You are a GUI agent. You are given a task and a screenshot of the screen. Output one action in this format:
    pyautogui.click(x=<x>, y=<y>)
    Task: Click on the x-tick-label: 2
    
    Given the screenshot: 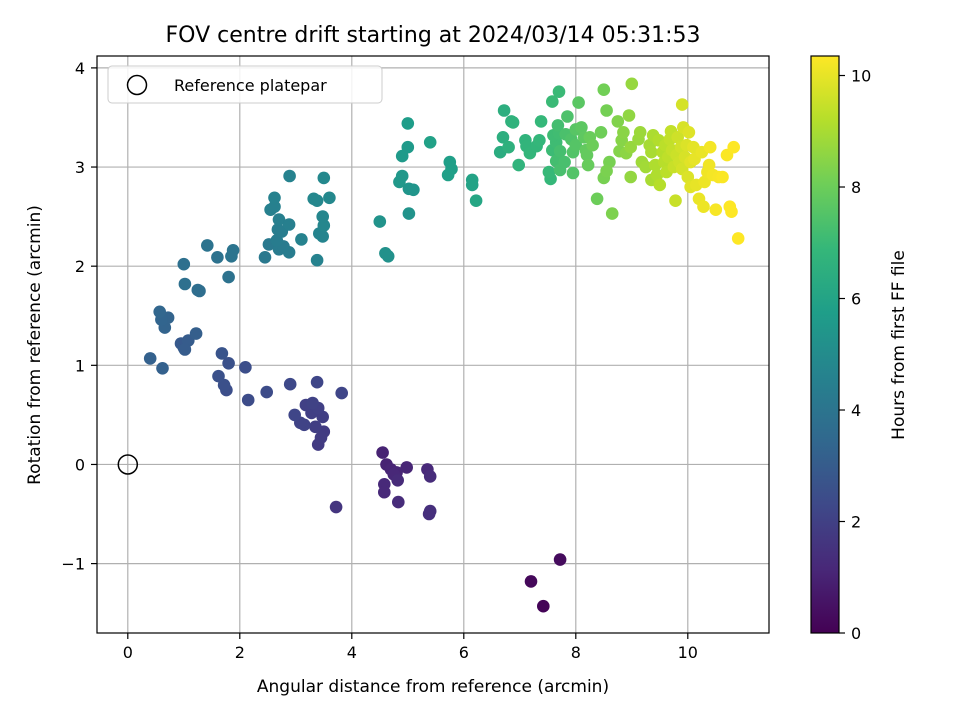 What is the action you would take?
    pyautogui.click(x=240, y=652)
    